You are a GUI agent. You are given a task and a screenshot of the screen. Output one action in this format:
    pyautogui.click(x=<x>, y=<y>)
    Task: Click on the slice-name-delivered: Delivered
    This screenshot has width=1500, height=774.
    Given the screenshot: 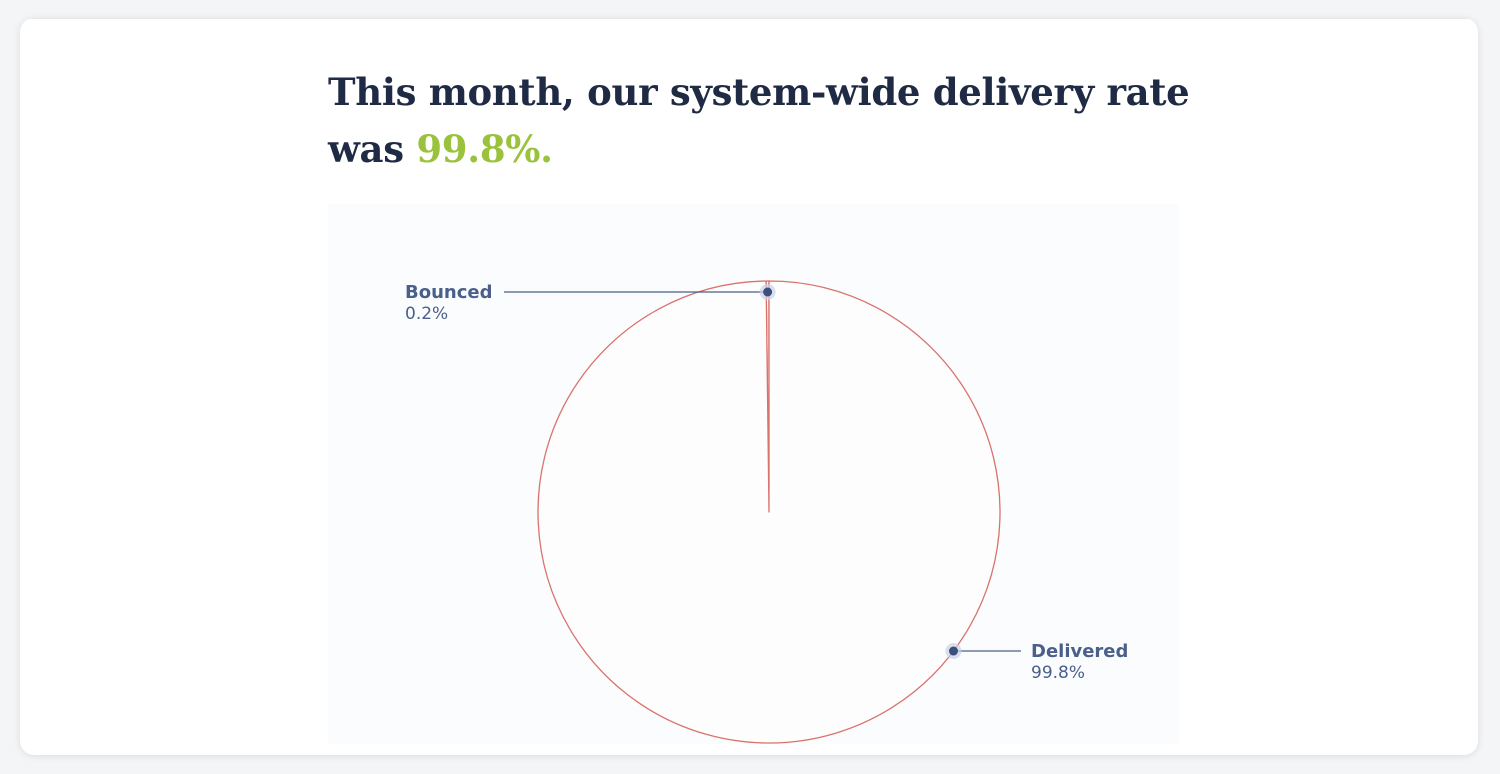 What is the action you would take?
    pyautogui.click(x=1079, y=651)
    